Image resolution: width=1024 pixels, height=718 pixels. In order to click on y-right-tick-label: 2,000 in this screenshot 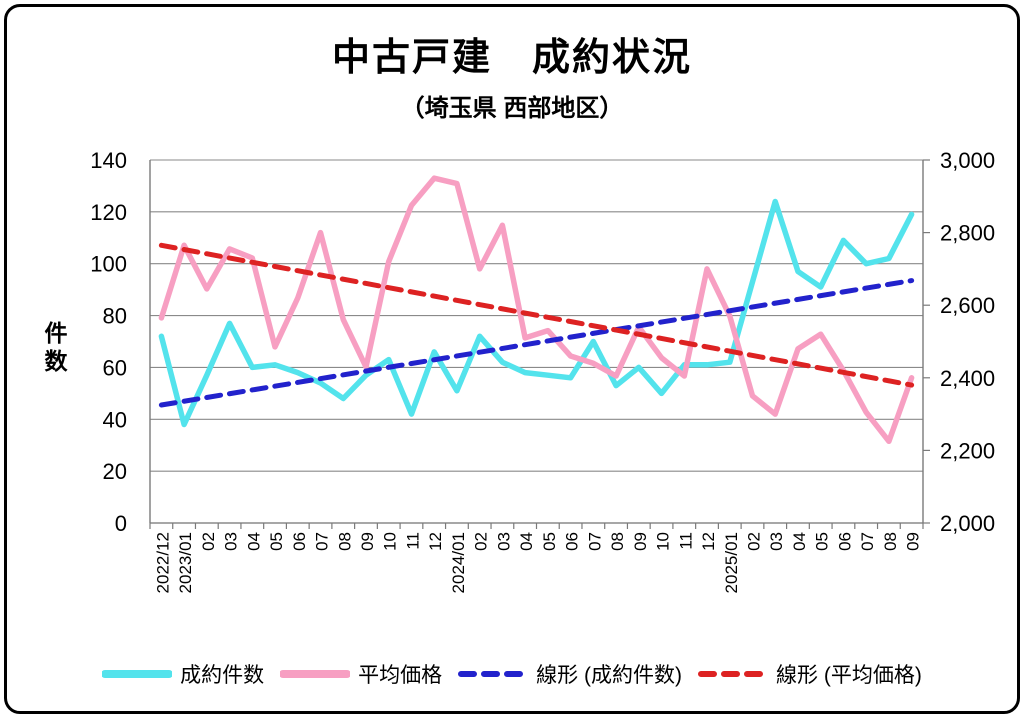, I will do `click(967, 523)`.